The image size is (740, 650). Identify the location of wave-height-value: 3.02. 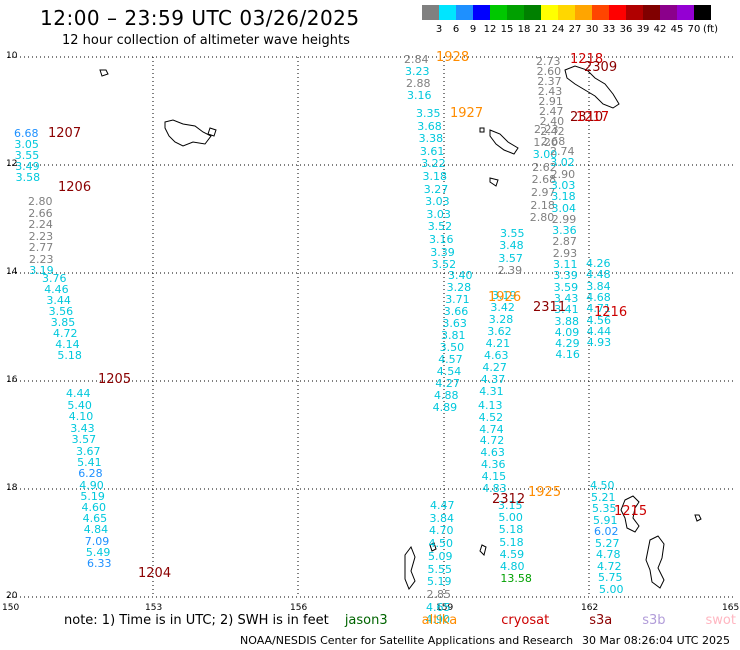
(562, 163).